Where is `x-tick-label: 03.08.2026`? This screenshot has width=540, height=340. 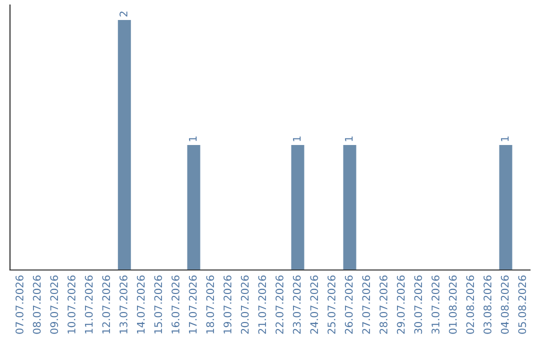 x-tick-label: 03.08.2026 is located at coordinates (488, 305).